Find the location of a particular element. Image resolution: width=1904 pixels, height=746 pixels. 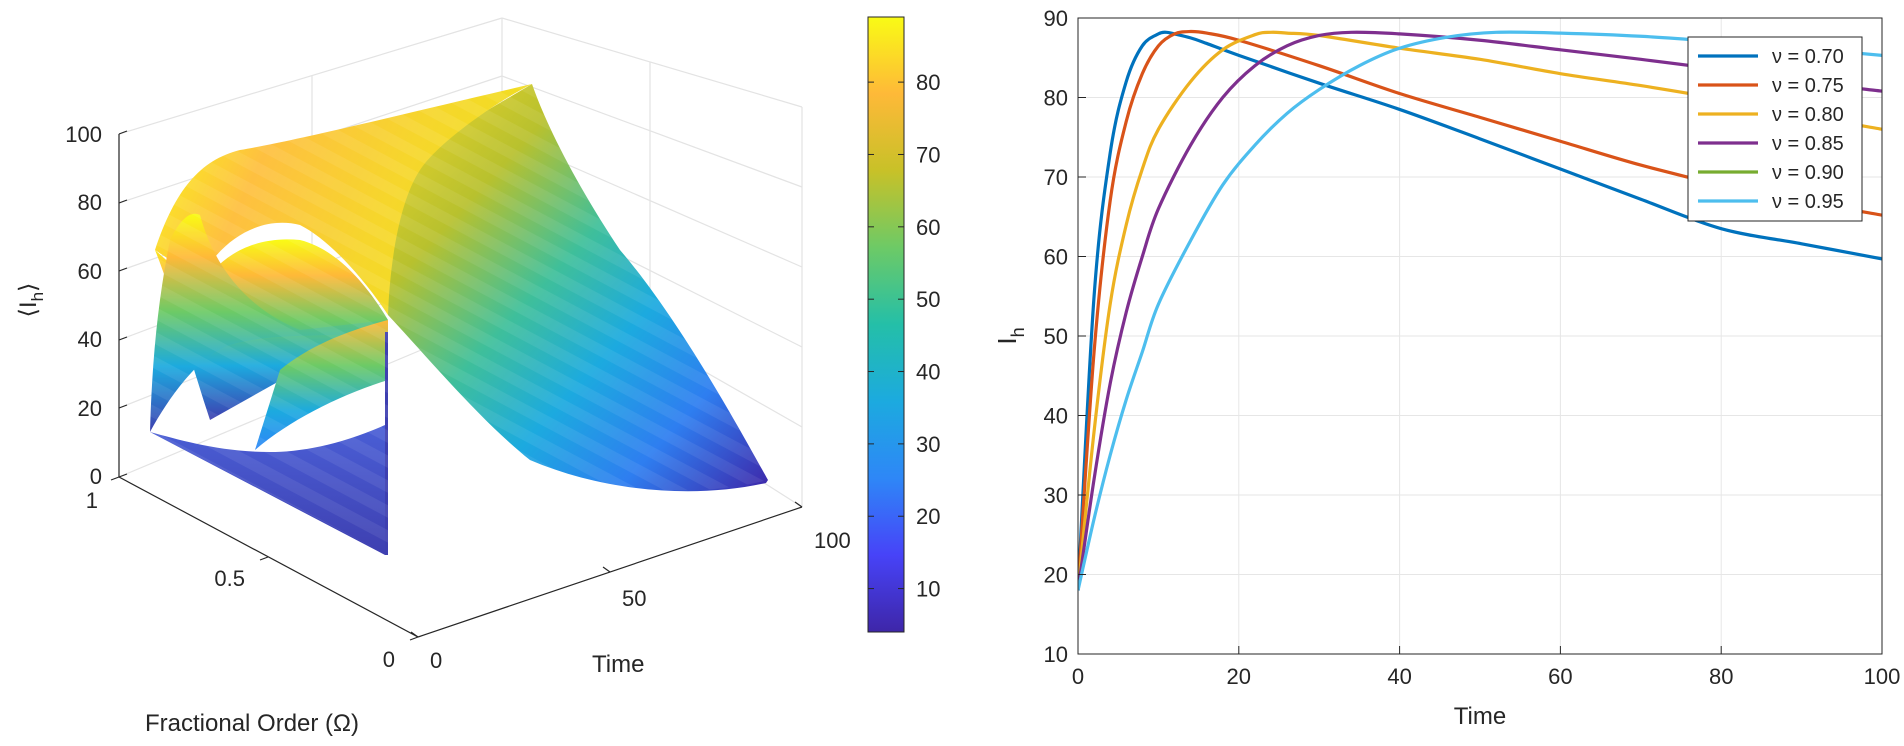

colorbar-tick-label: 60 is located at coordinates (928, 227).